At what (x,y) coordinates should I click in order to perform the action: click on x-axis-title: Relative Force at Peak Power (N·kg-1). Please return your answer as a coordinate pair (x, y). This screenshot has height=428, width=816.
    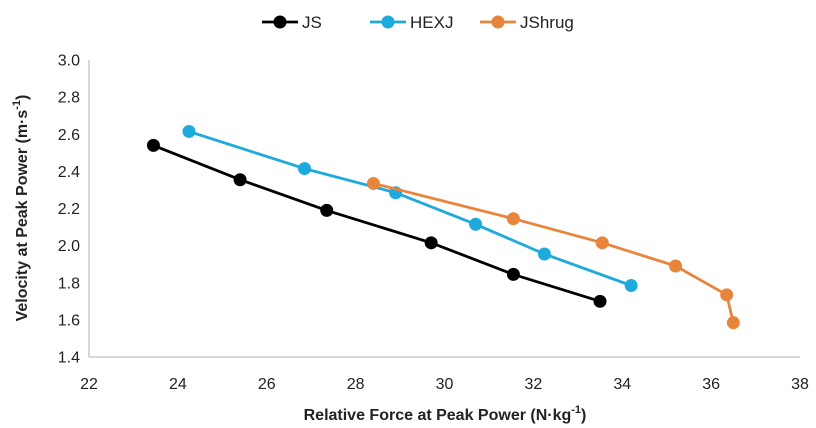
    Looking at the image, I should click on (445, 414).